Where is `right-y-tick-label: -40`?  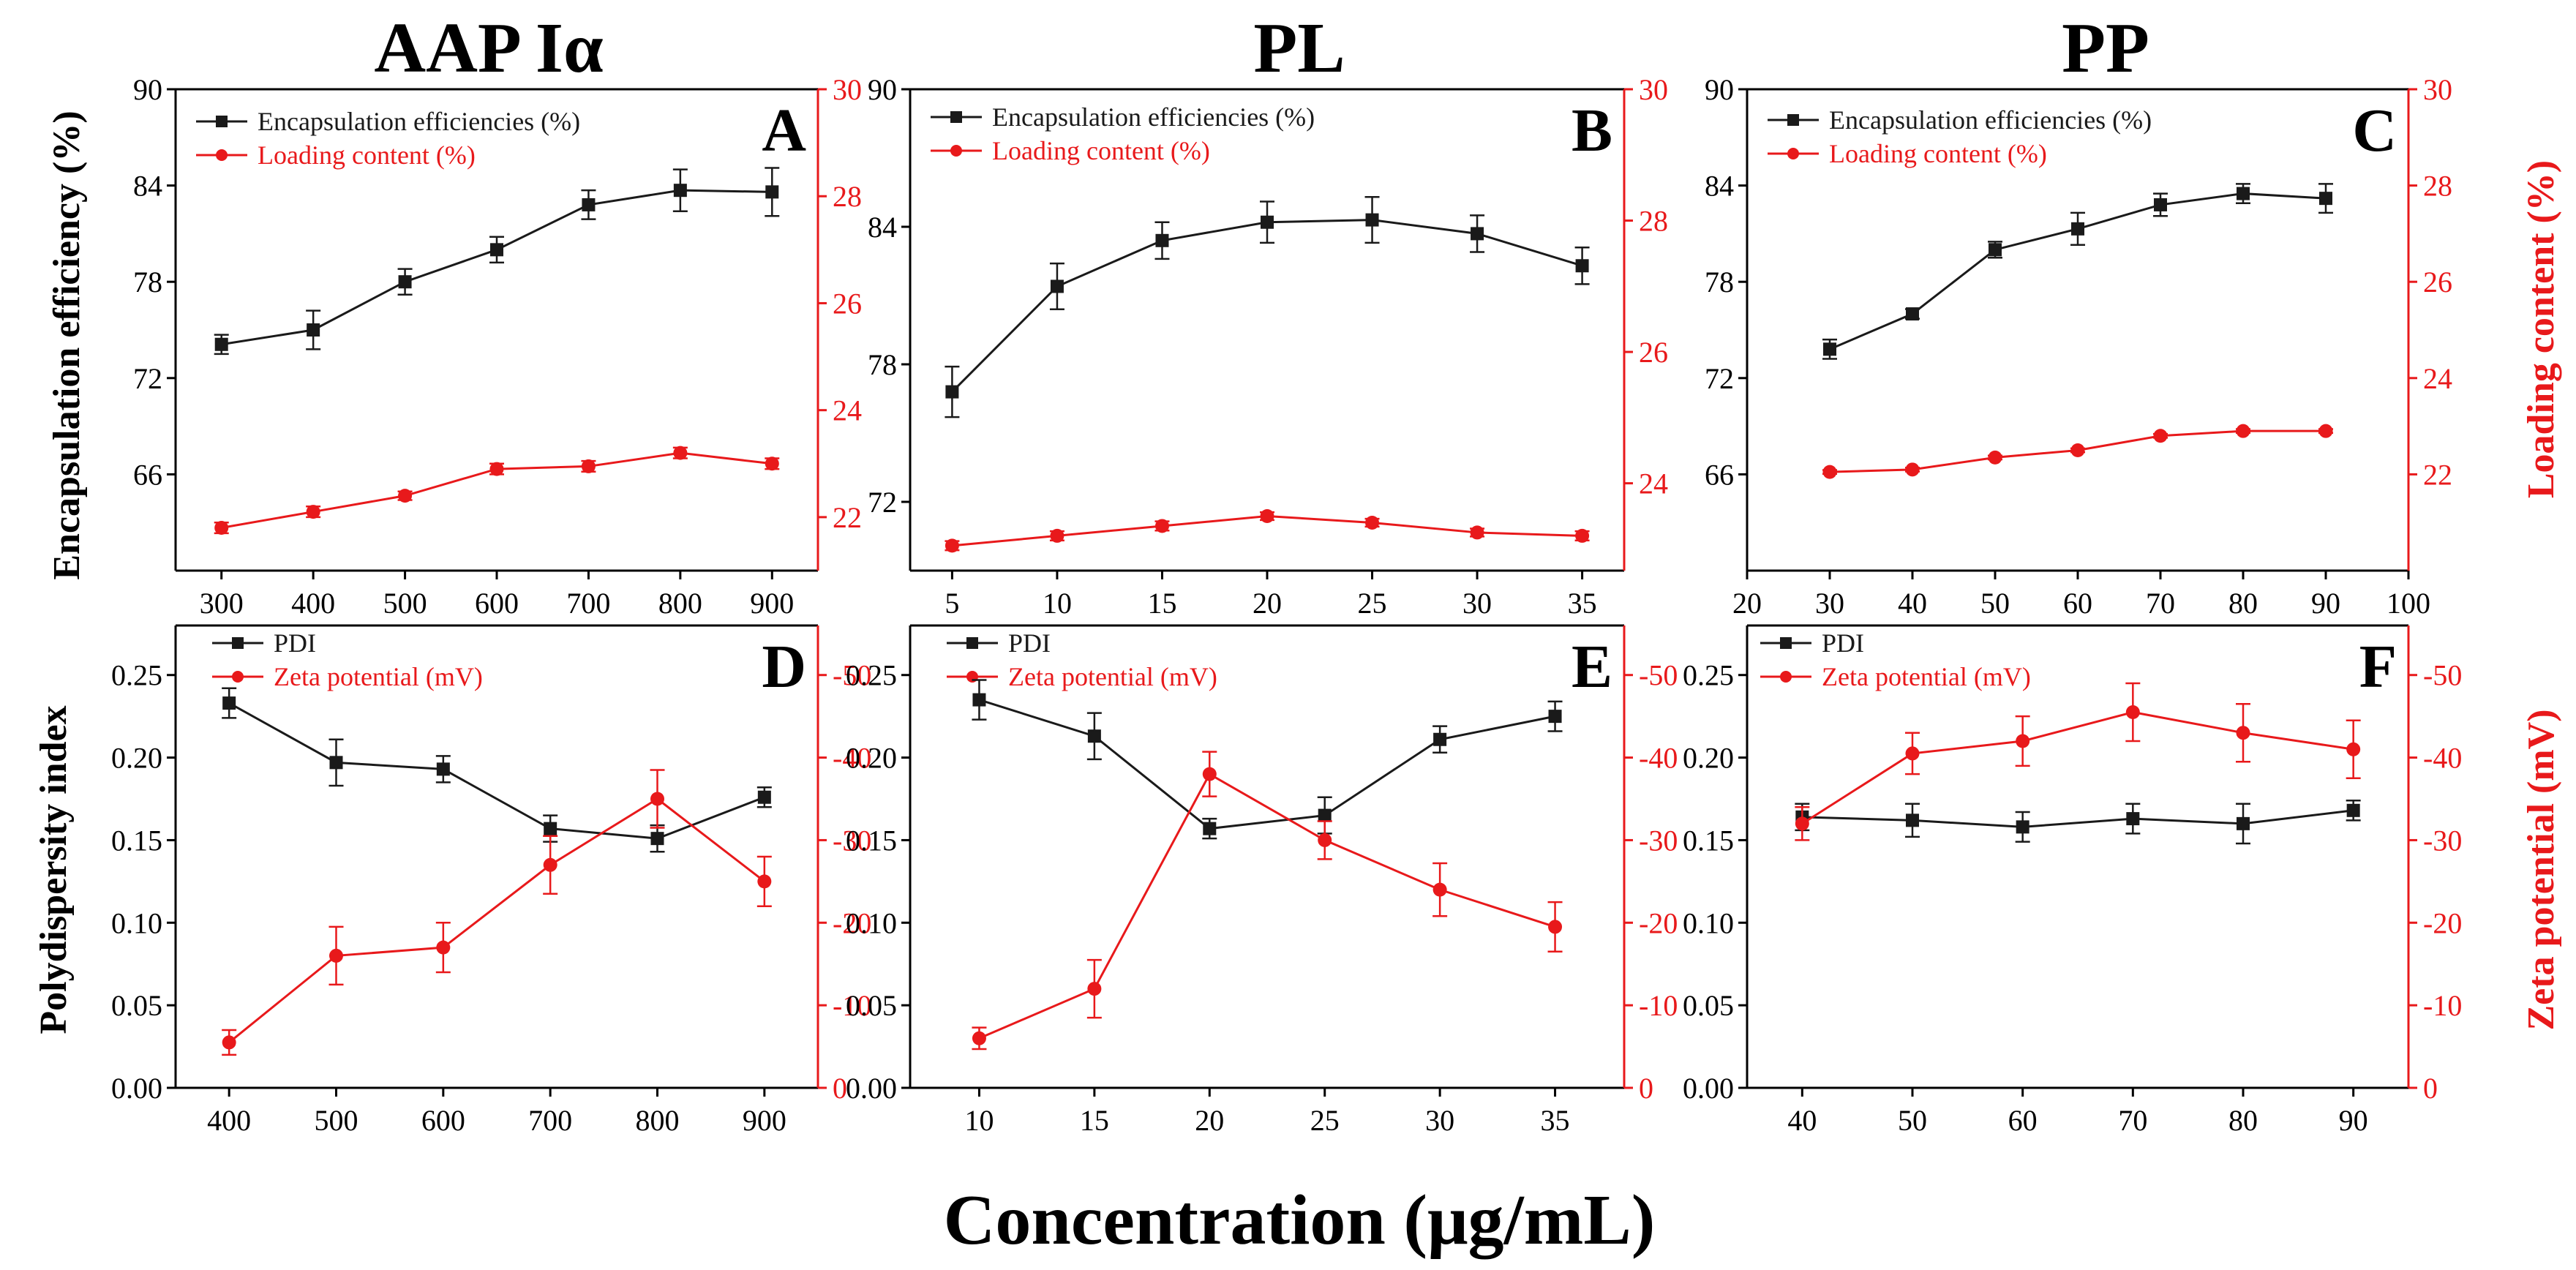 right-y-tick-label: -40 is located at coordinates (852, 758).